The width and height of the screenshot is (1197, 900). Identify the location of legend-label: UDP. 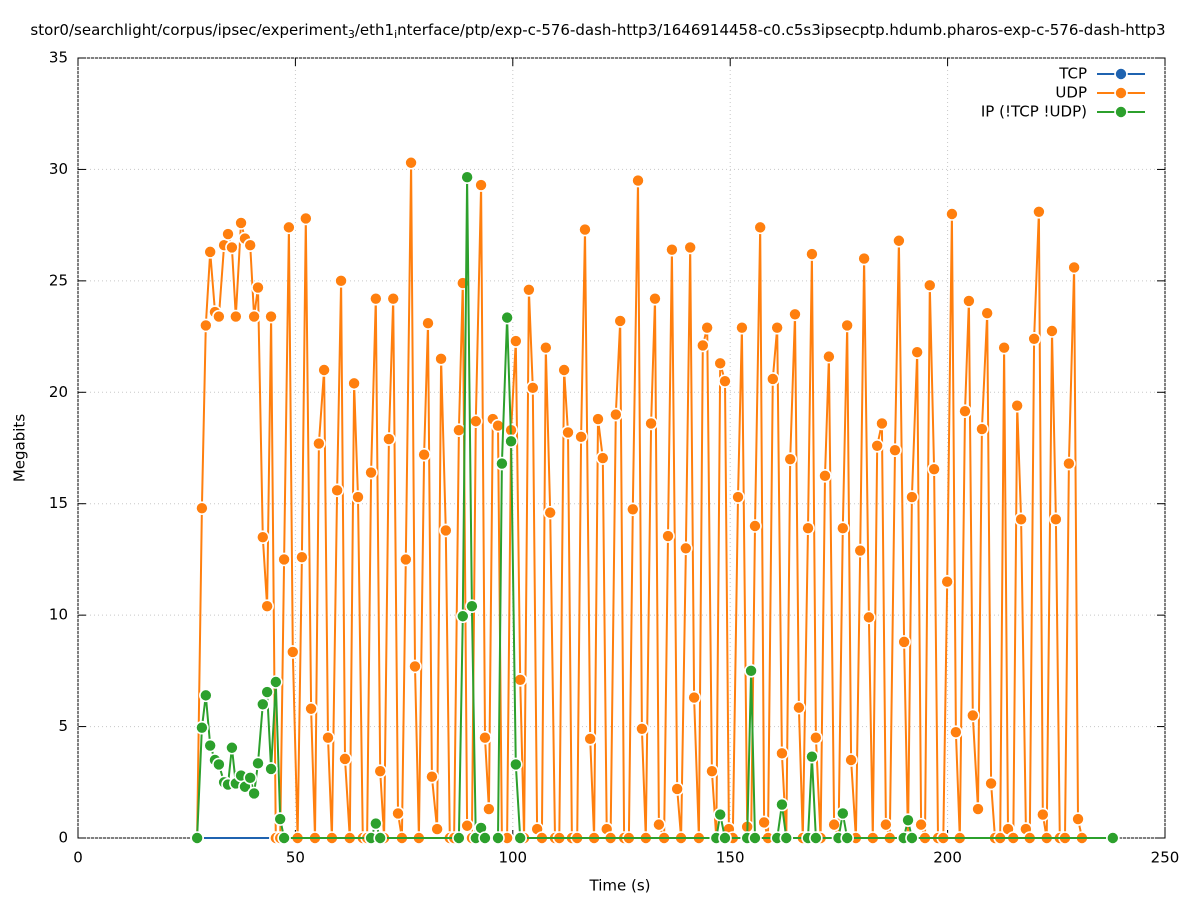
(1071, 93).